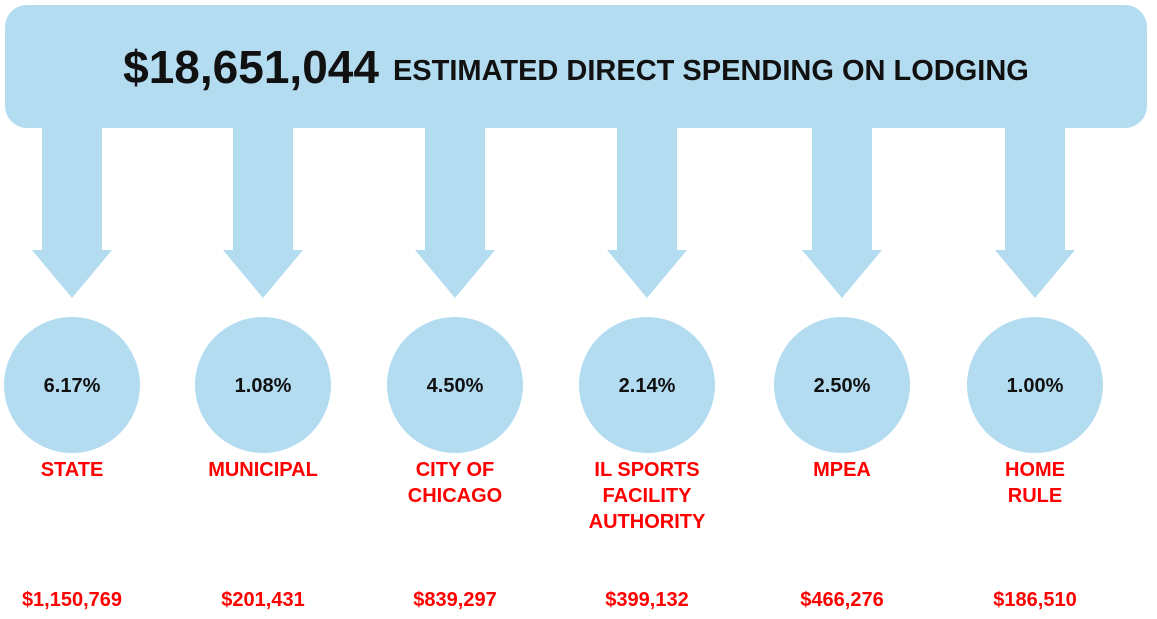 The width and height of the screenshot is (1157, 619). I want to click on category-name: CHICAGO, so click(455, 496).